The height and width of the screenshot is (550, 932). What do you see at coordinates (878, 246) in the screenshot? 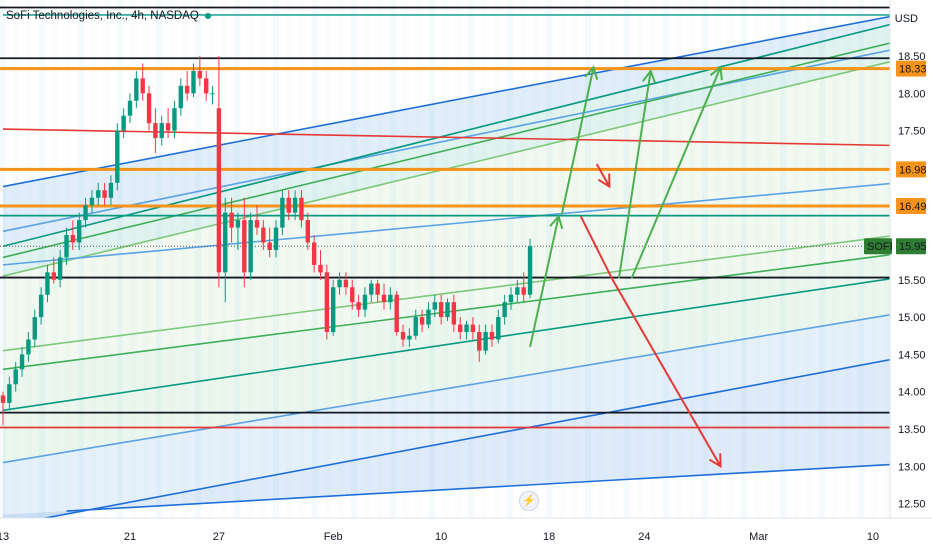
I see `symbol-tag` at bounding box center [878, 246].